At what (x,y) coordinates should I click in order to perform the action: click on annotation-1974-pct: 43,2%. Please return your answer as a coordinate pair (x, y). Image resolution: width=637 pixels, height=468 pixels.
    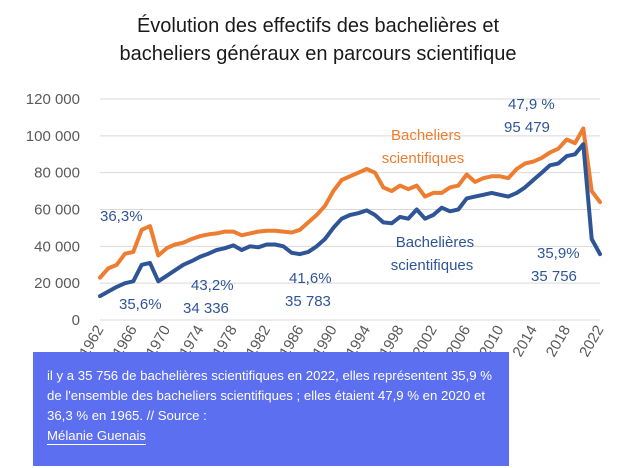
    Looking at the image, I should click on (212, 285).